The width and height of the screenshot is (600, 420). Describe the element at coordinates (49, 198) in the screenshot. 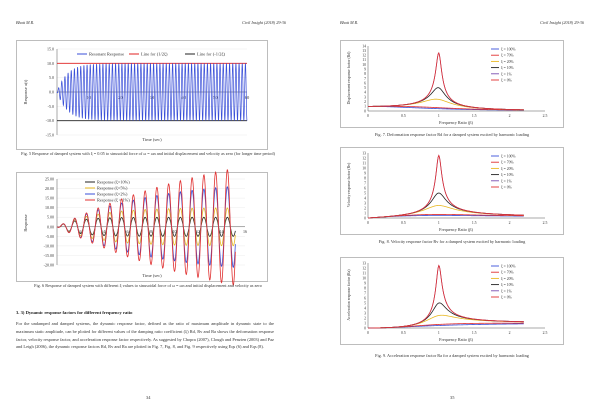

I see `fig6-y-tick: 15.00` at that location.